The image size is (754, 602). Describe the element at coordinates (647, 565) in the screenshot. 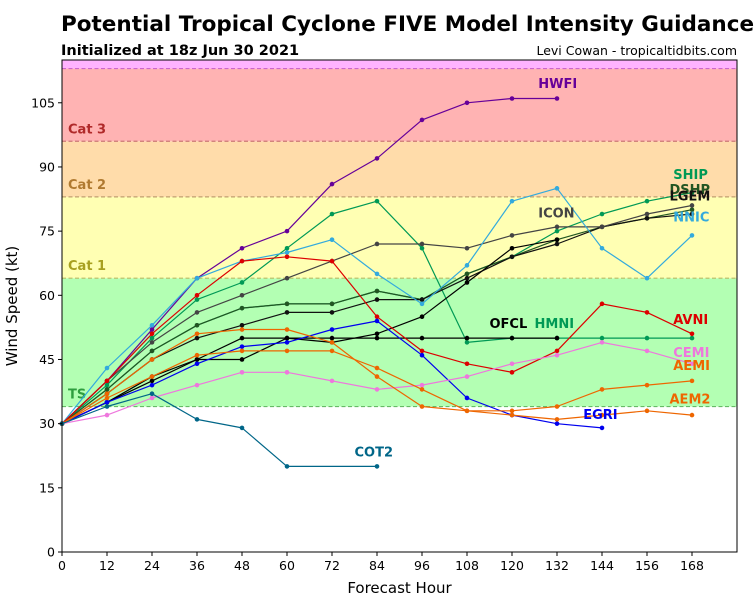

I see `x-tick-label-156: 156` at that location.